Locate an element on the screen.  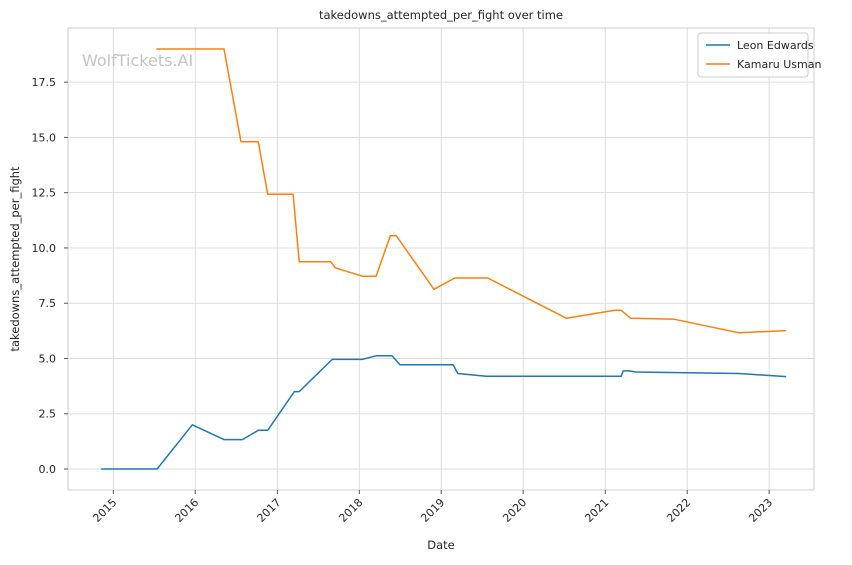
y-tick-label: 5.0 is located at coordinates (48, 358).